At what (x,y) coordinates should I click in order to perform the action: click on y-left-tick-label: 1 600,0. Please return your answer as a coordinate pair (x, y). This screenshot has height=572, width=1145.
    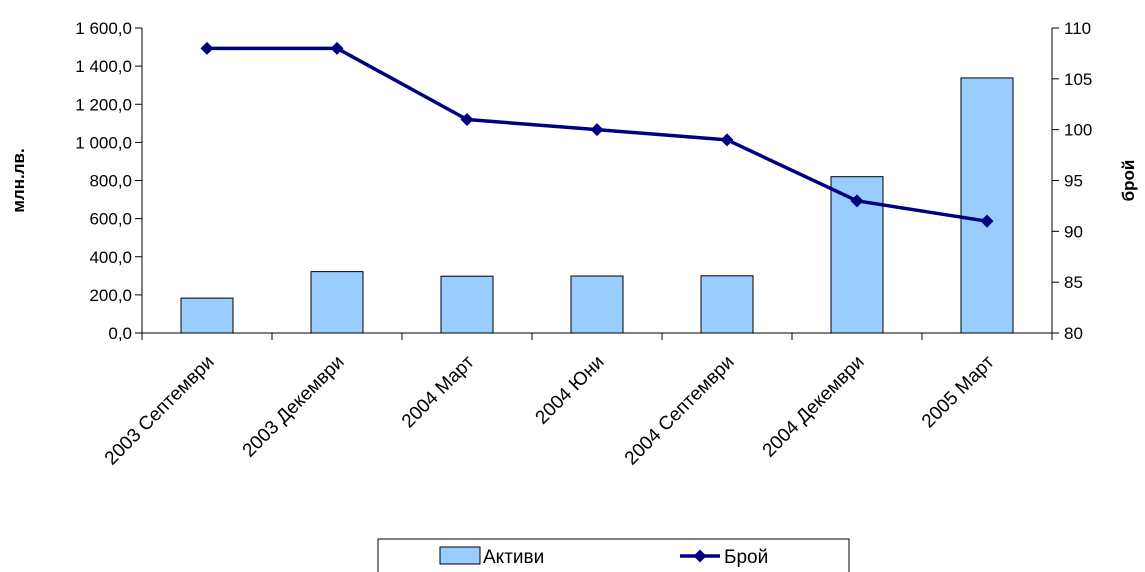
    Looking at the image, I should click on (103, 28).